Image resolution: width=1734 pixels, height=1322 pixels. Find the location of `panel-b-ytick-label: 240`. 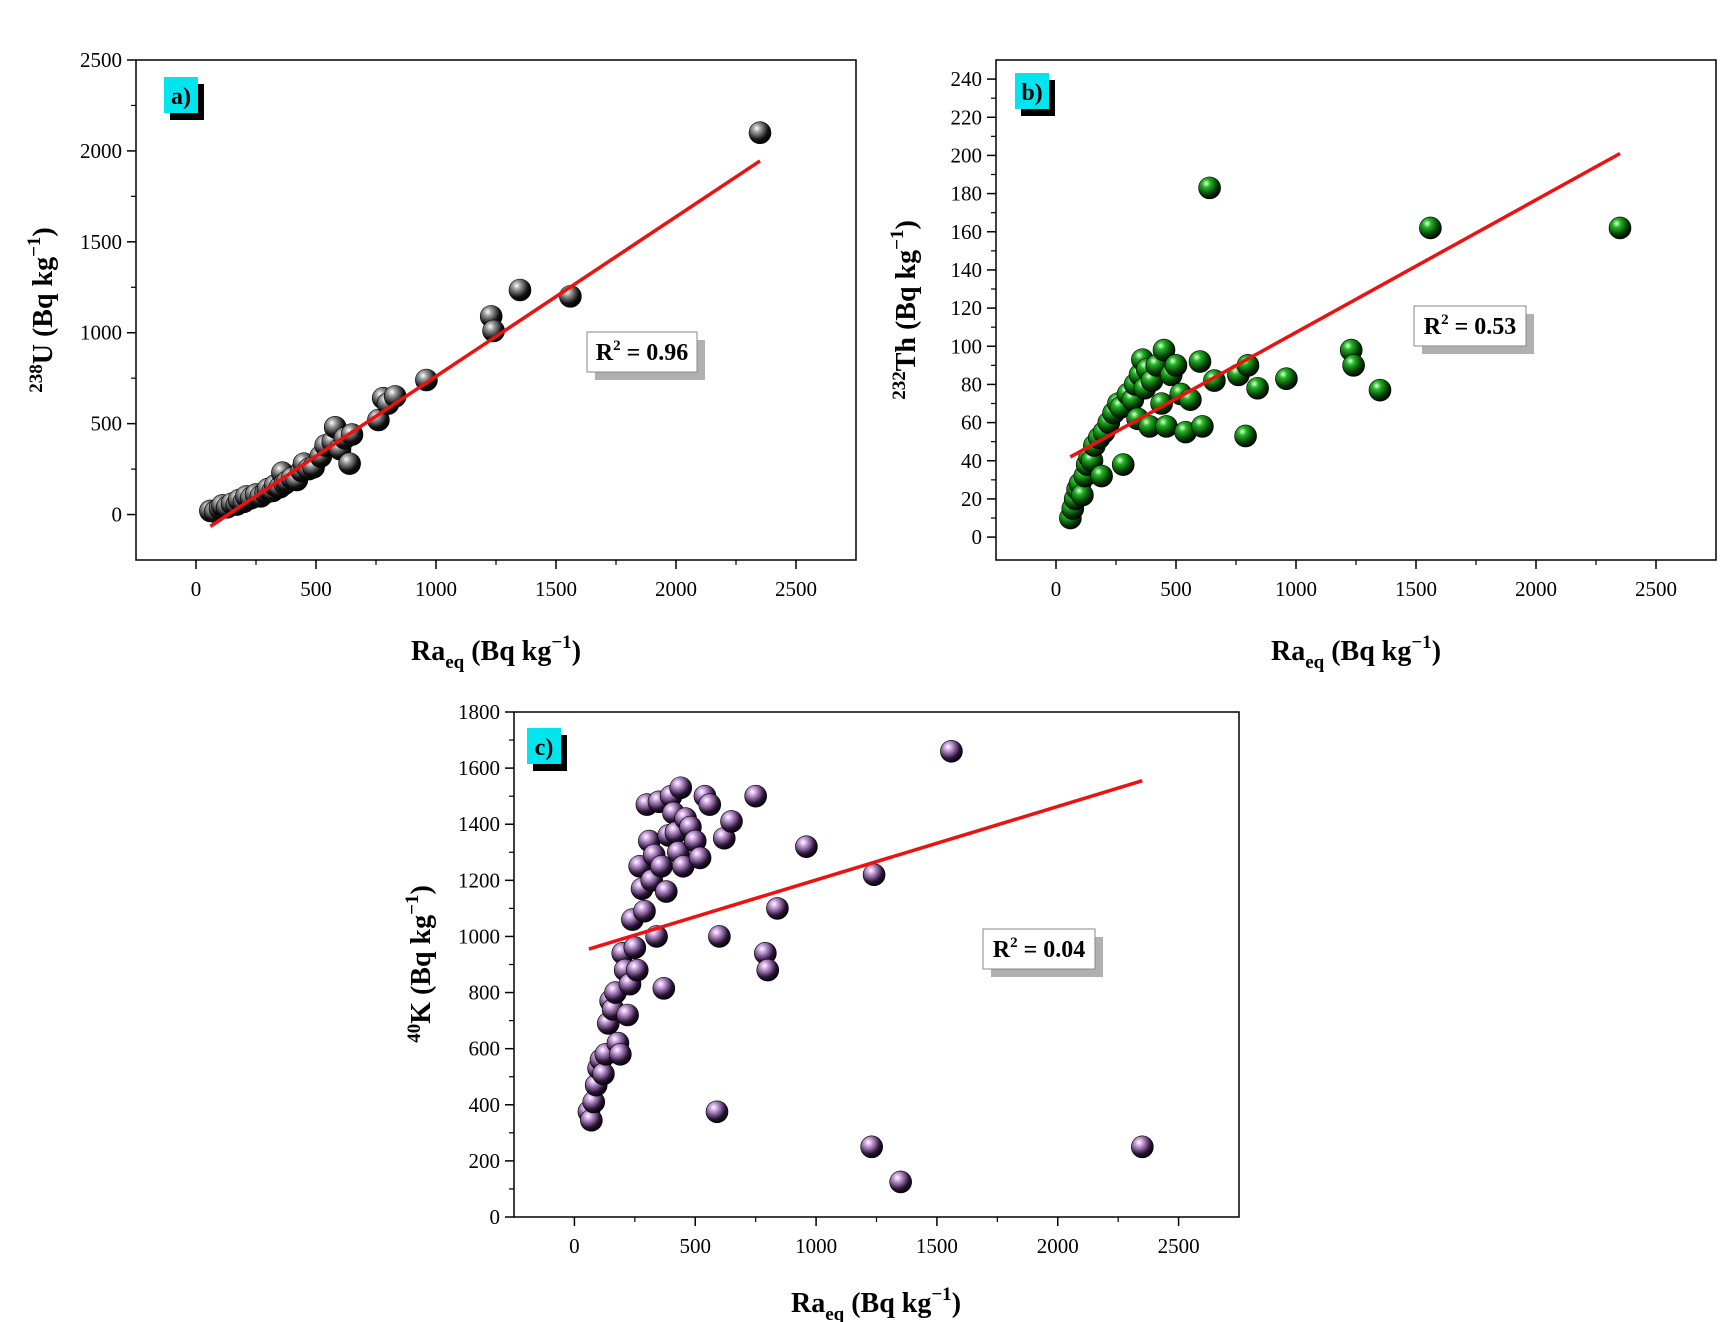

panel-b-ytick-label: 240 is located at coordinates (967, 79).